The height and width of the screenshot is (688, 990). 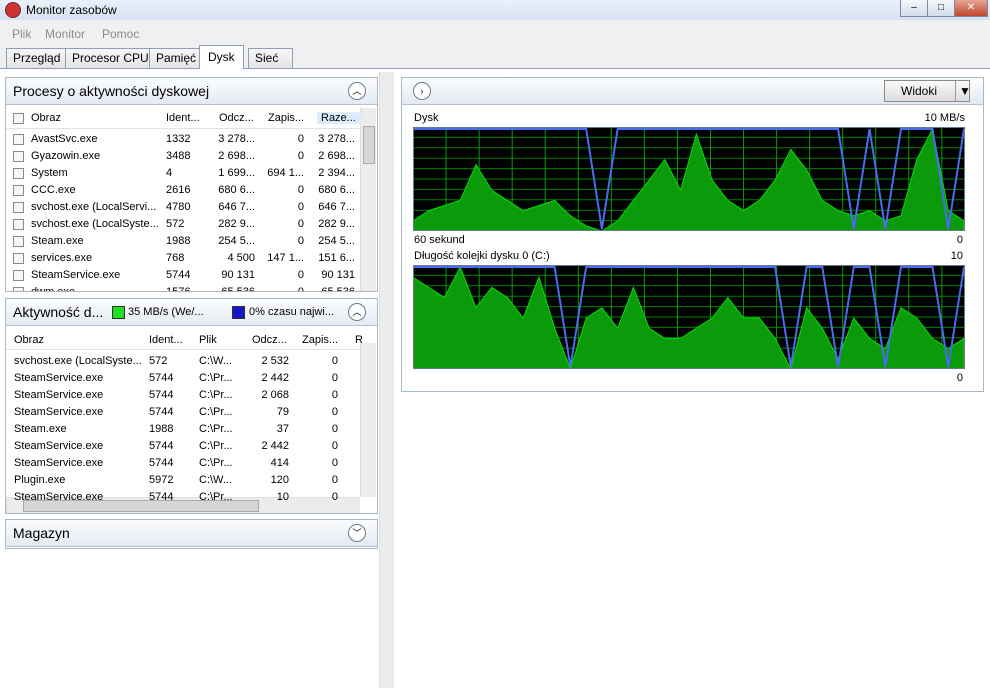 I want to click on table-cell: 2616, so click(x=178, y=190).